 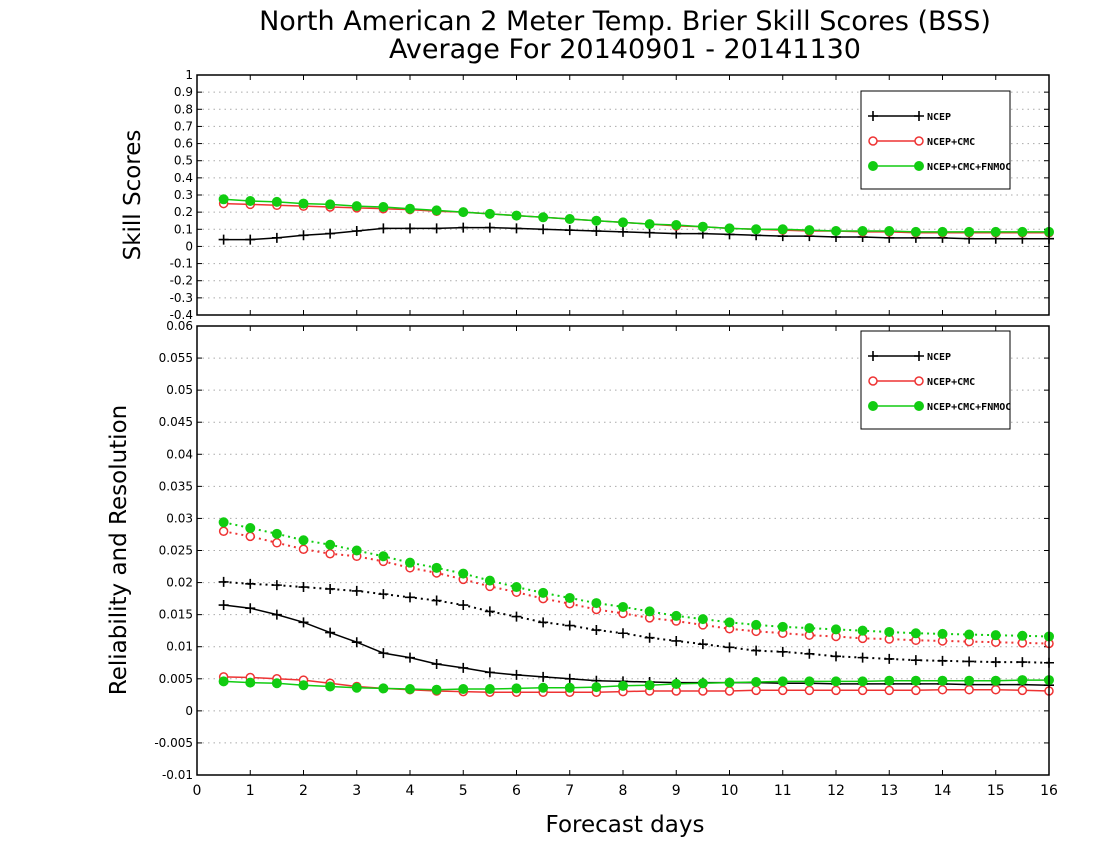 I want to click on series-line-NCEP-resolution, so click(x=636, y=622).